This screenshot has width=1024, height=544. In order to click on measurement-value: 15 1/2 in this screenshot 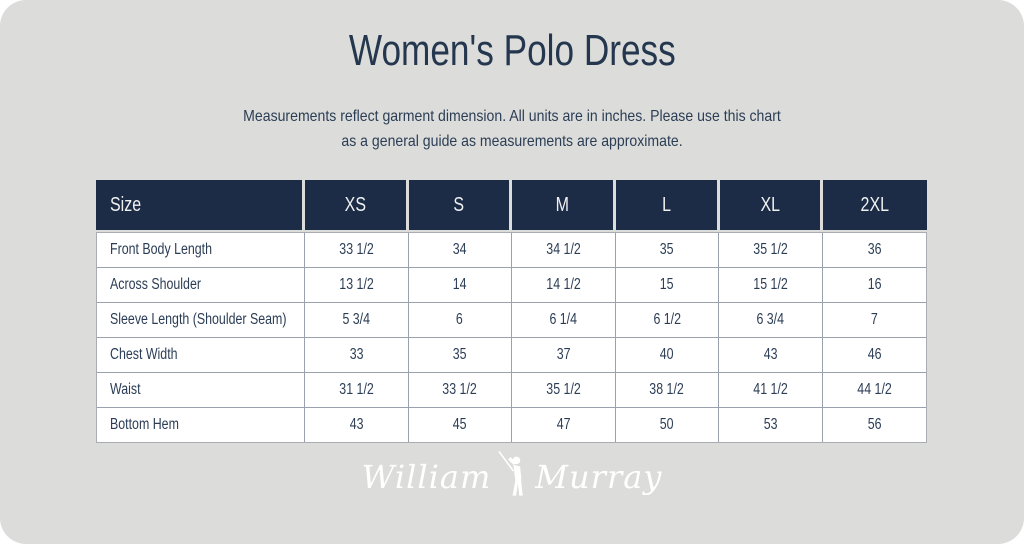, I will do `click(771, 285)`.